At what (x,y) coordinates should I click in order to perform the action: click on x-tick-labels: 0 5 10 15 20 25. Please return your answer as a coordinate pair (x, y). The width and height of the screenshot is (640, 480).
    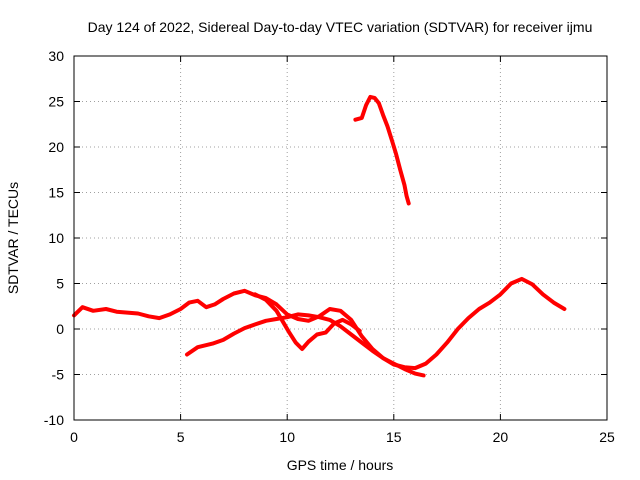
    Looking at the image, I should click on (342, 437).